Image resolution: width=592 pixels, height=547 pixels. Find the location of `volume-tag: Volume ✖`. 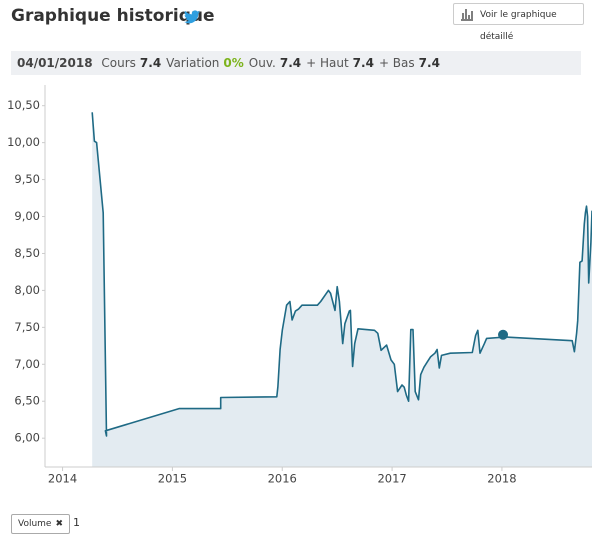

volume-tag: Volume ✖ is located at coordinates (41, 524).